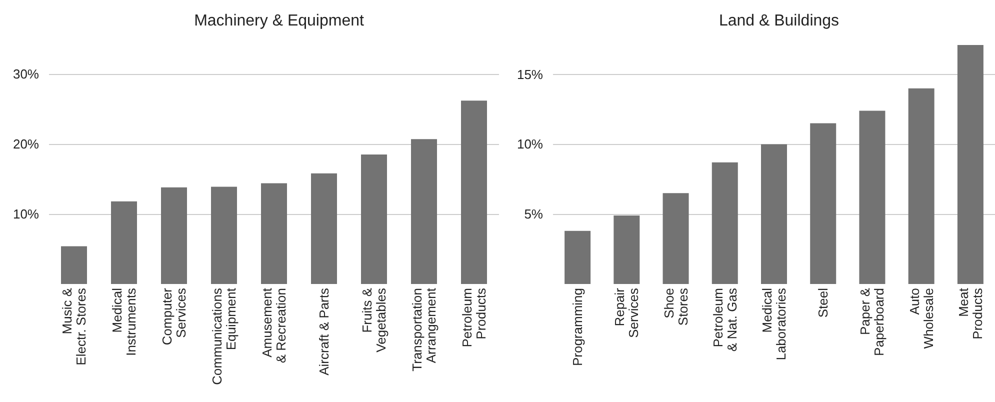  What do you see at coordinates (530, 74) in the screenshot?
I see `y-tick-label: 15%` at bounding box center [530, 74].